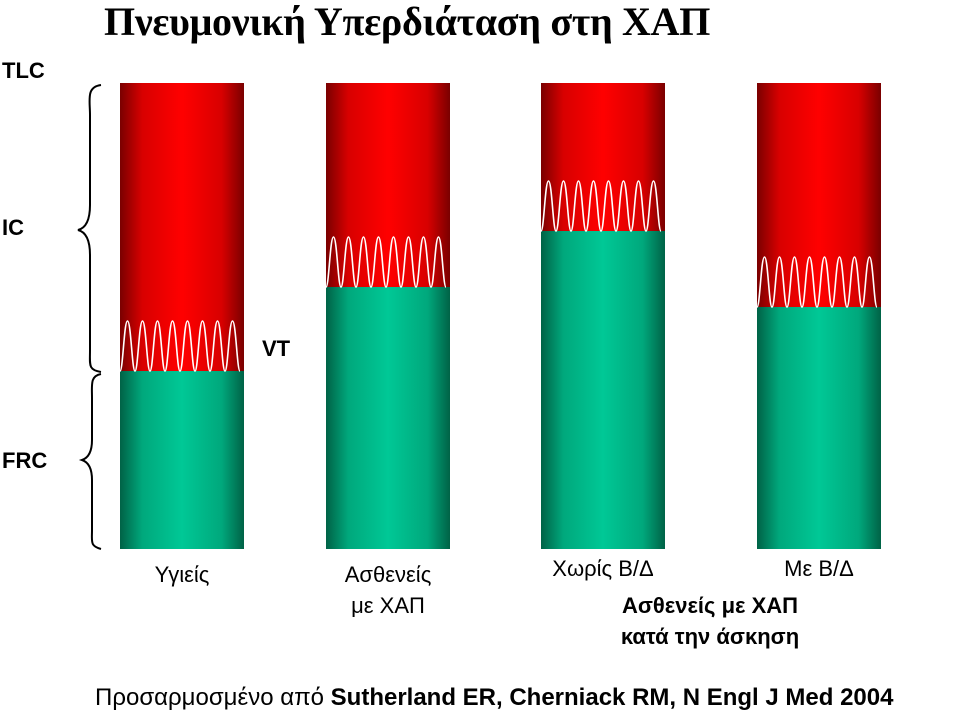 The width and height of the screenshot is (960, 717). Describe the element at coordinates (819, 195) in the screenshot. I see `exercise-with-bd-ic-bar` at that location.